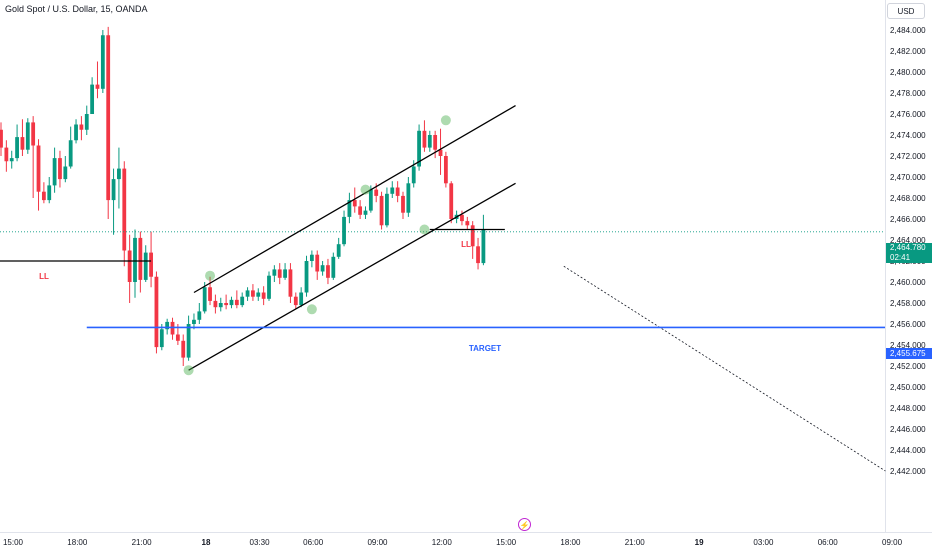 Image resolution: width=932 pixels, height=555 pixels. What do you see at coordinates (908, 387) in the screenshot?
I see `y-tick-label: 2,450.000` at bounding box center [908, 387].